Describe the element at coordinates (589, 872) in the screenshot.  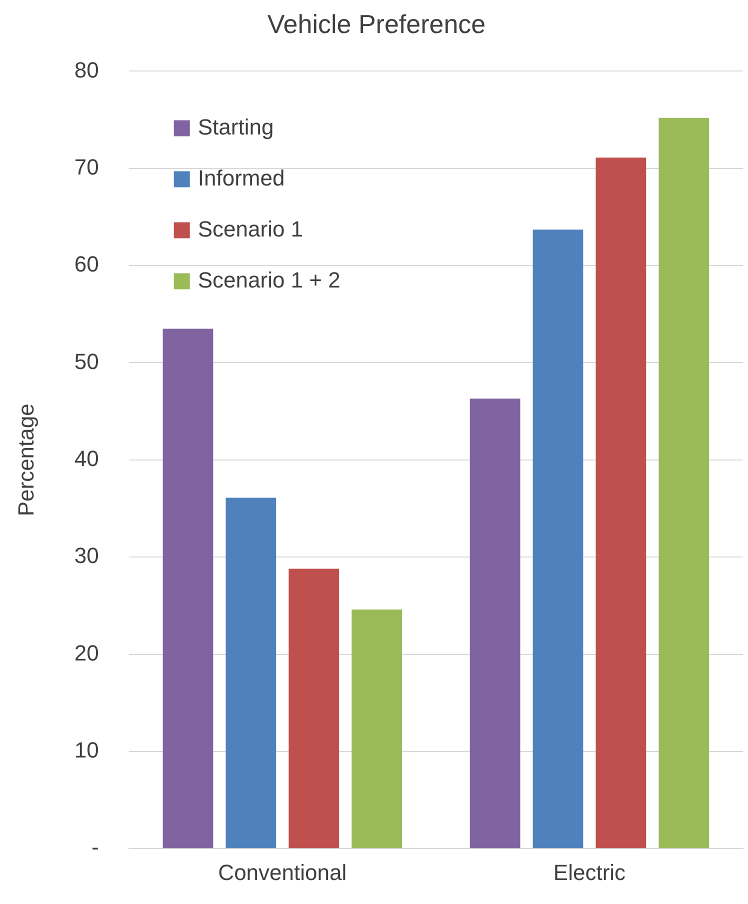
I see `x-tick-label: Electric` at that location.